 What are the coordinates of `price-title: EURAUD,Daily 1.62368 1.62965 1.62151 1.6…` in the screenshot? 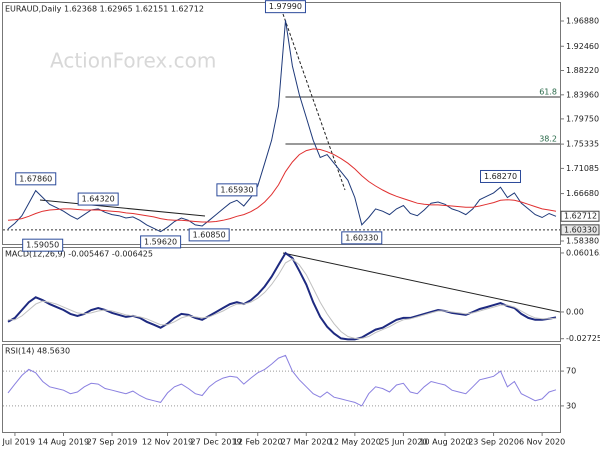 It's located at (104, 9).